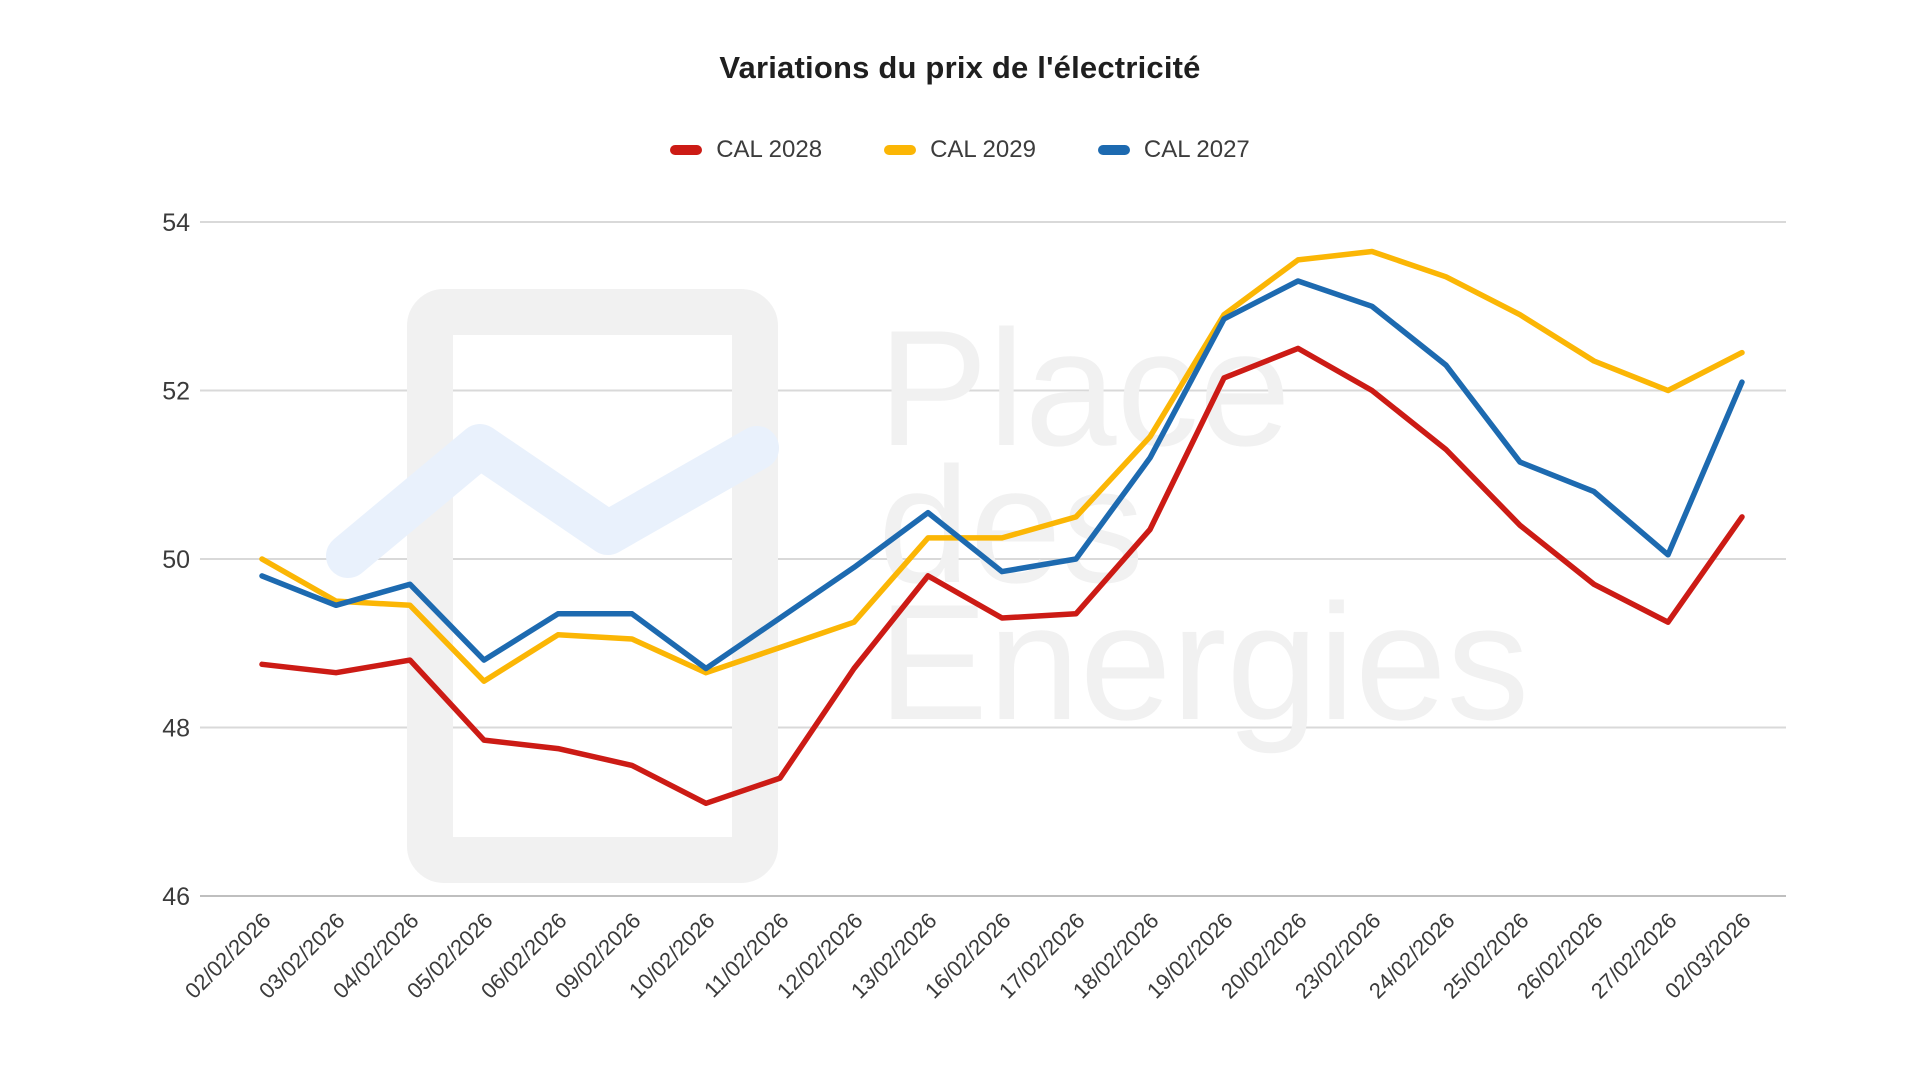 This screenshot has width=1920, height=1080. What do you see at coordinates (1203, 662) in the screenshot?
I see `watermark-text: Energies` at bounding box center [1203, 662].